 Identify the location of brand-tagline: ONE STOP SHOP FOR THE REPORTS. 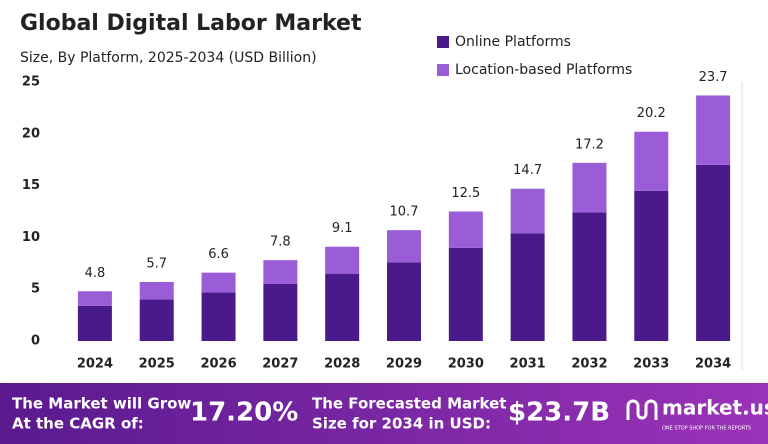
(706, 429).